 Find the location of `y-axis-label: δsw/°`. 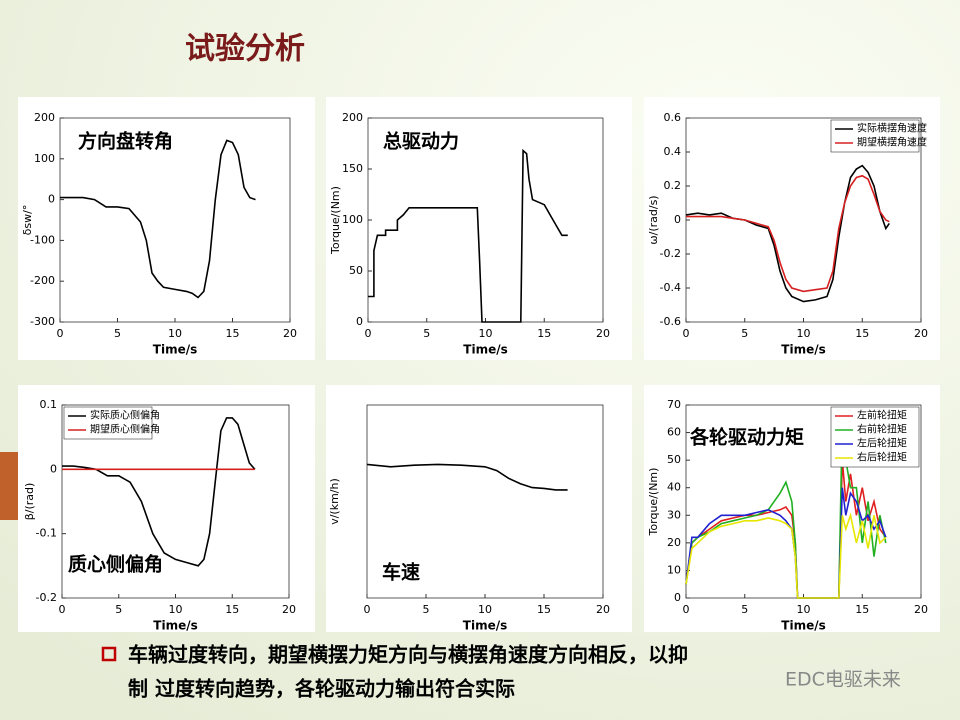

y-axis-label: δsw/° is located at coordinates (27, 220).